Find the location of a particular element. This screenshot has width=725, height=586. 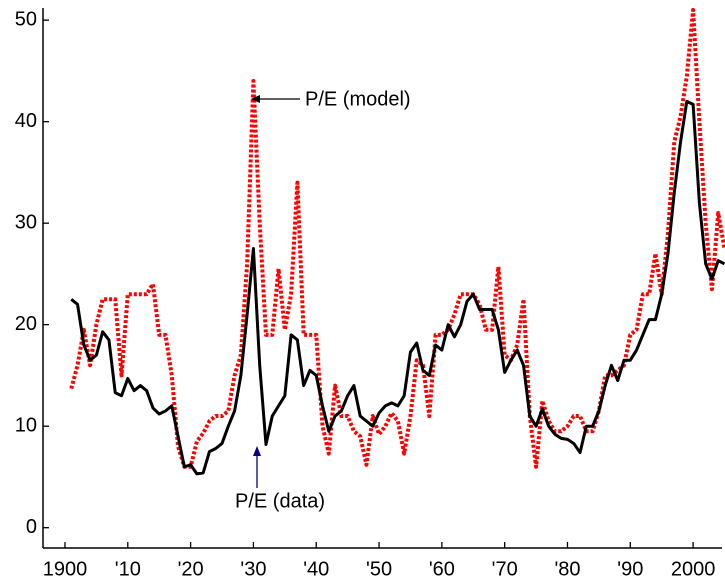

x-tick-label: 2000 is located at coordinates (693, 569).